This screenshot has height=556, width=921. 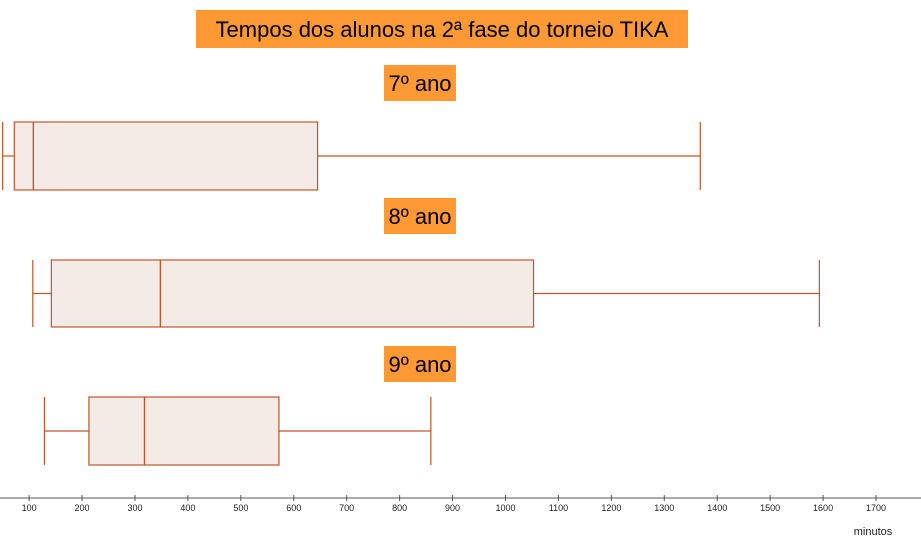 What do you see at coordinates (399, 508) in the screenshot?
I see `x-tick-label-800: 800` at bounding box center [399, 508].